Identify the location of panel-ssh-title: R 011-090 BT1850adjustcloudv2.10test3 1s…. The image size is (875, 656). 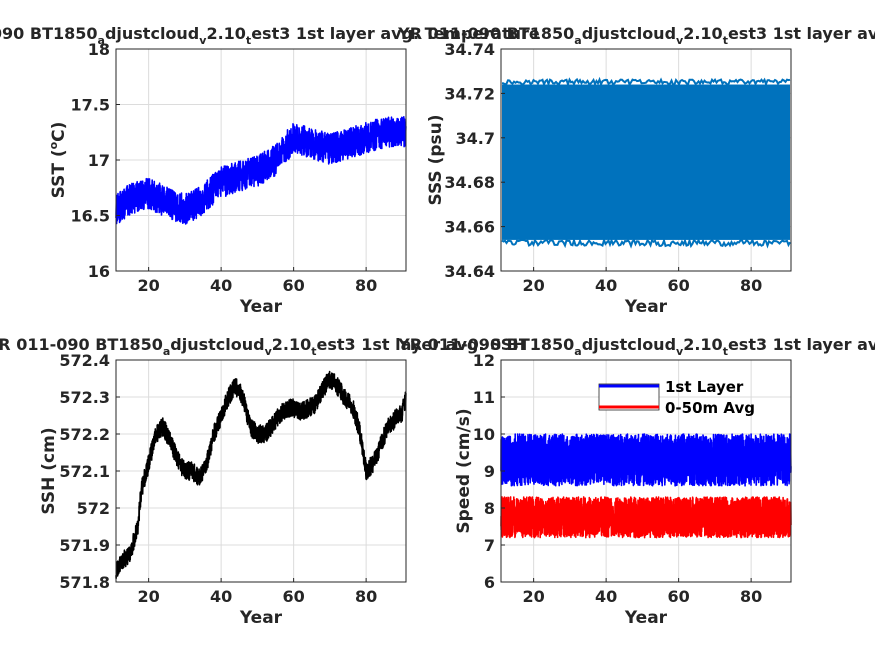
(263, 346).